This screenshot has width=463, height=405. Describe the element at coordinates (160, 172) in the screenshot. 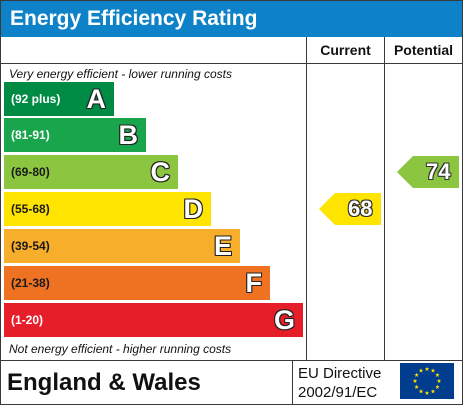

I see `band-c-letter: C` at that location.